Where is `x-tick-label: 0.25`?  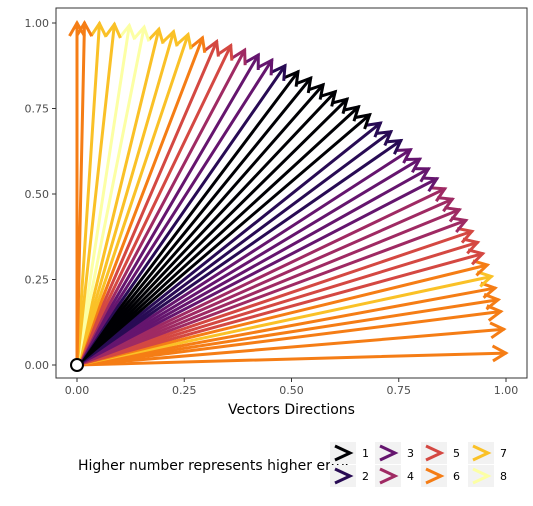 x-tick-label: 0.25 is located at coordinates (184, 390).